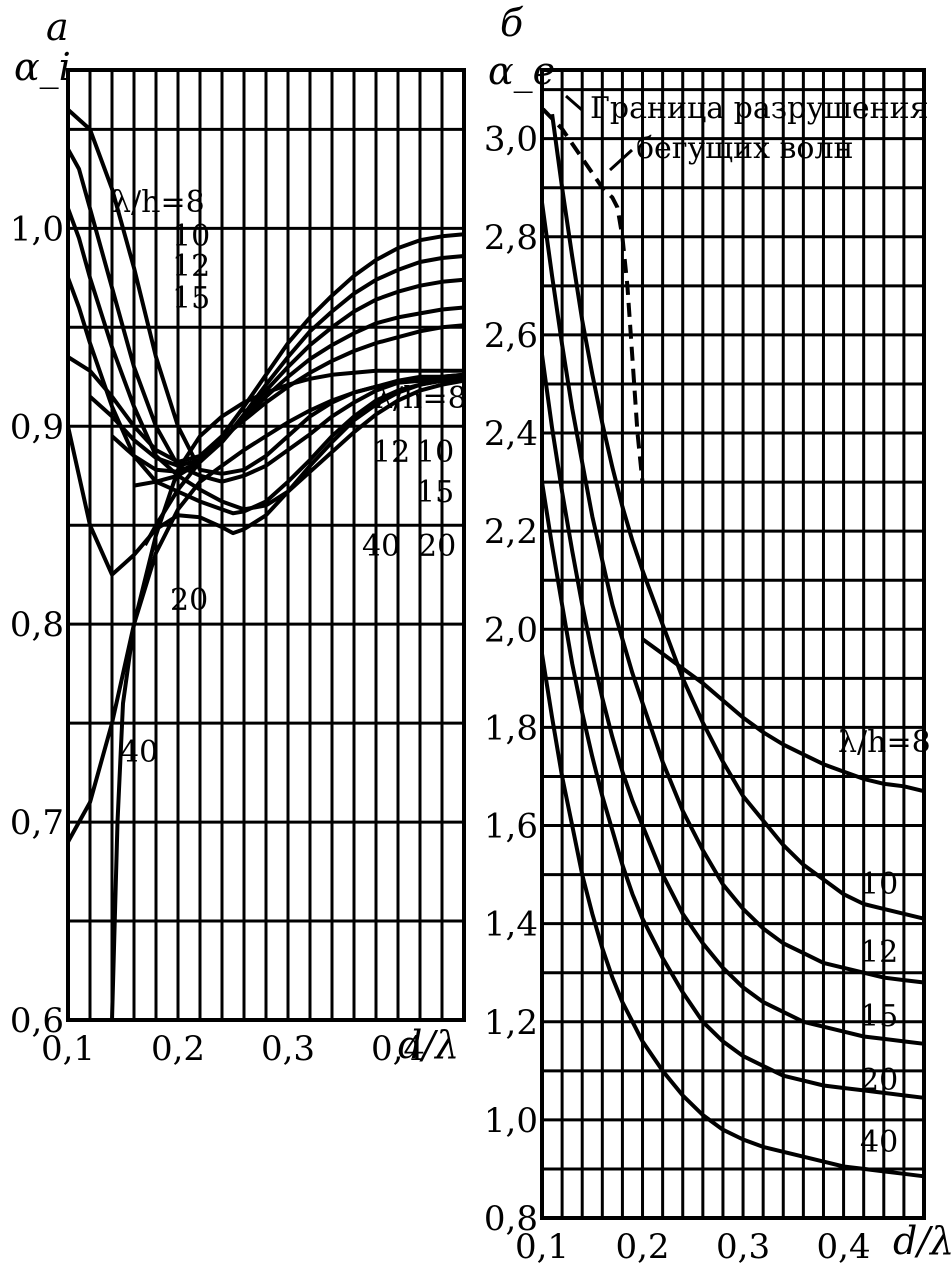 Image resolution: width=951 pixels, height=1263 pixels. What do you see at coordinates (759, 108) in the screenshot?
I see `panel-b-annotation-line: Граница разрушения` at bounding box center [759, 108].